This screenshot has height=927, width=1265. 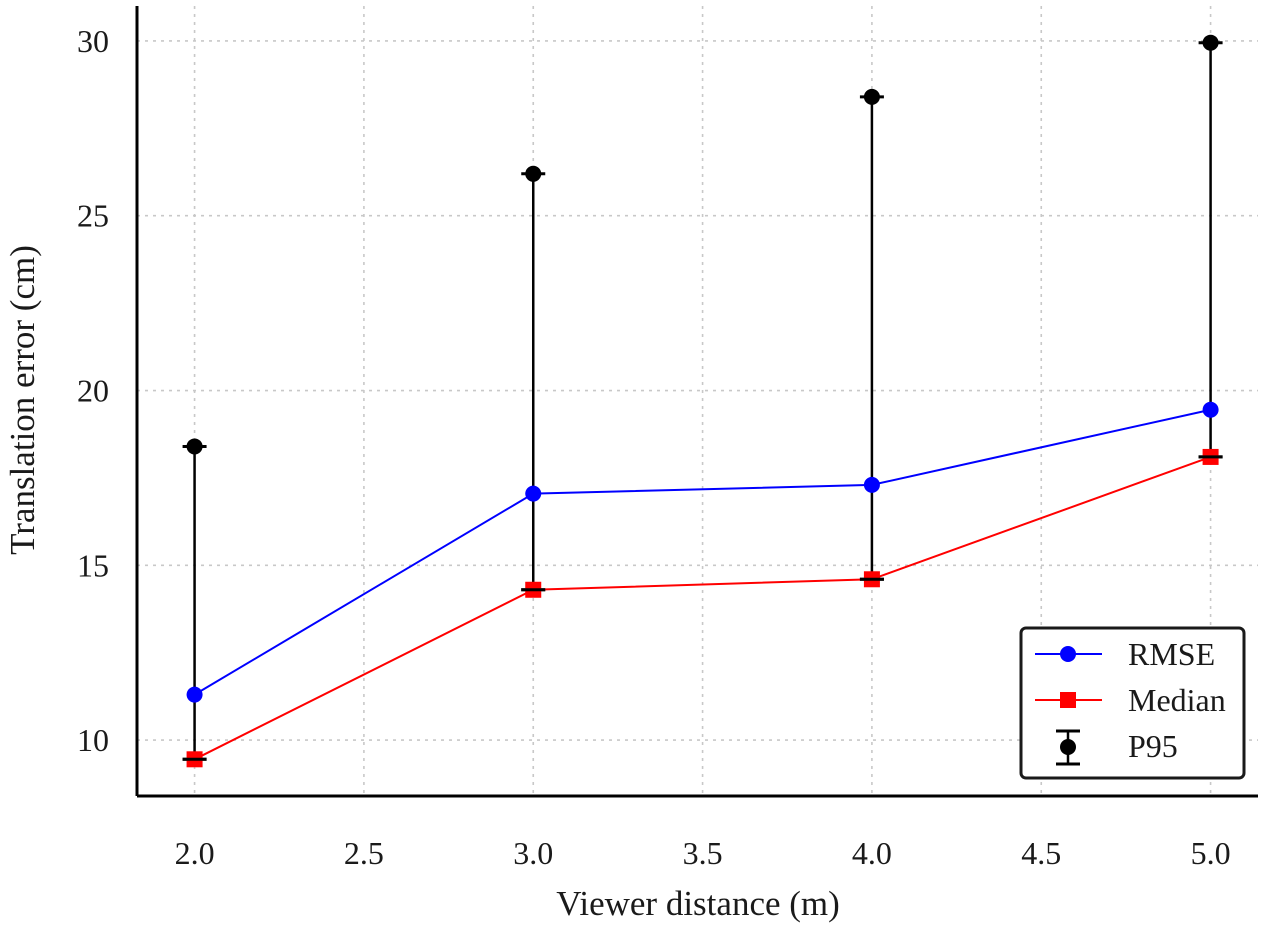 I want to click on legend-p95-marker, so click(x=1068, y=747).